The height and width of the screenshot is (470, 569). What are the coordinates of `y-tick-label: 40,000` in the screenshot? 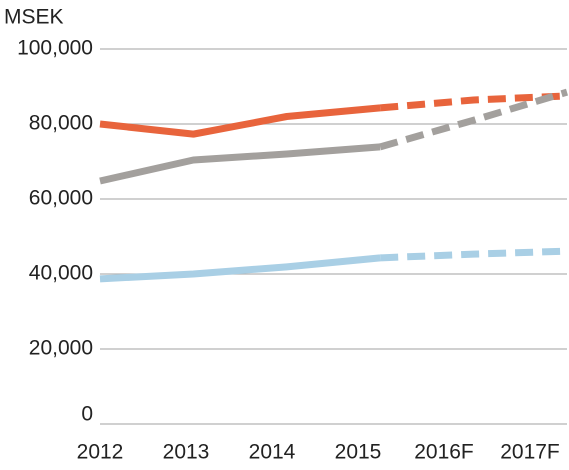 It's located at (61, 273).